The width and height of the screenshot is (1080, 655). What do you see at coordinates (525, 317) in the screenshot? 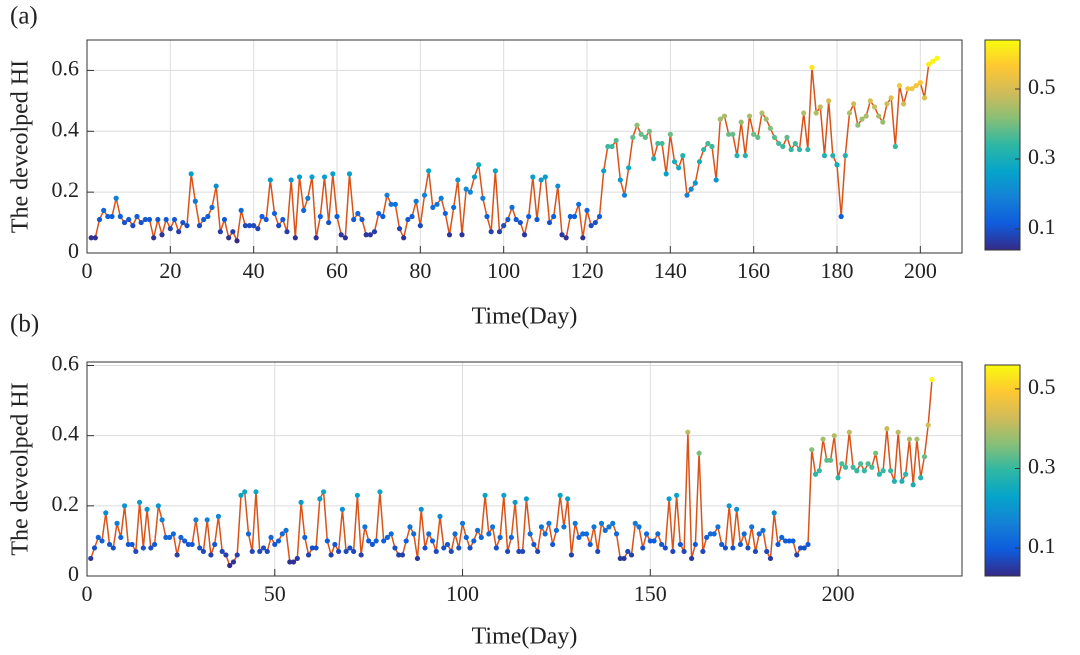
I see `x-axis-label: Time(Day)` at bounding box center [525, 317].